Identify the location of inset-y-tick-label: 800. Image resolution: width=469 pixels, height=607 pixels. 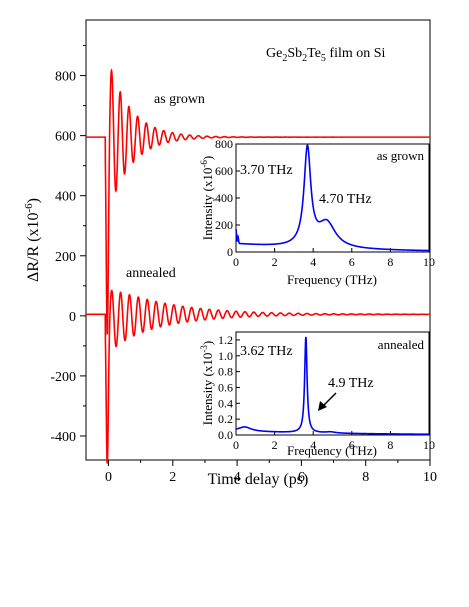
(224, 144).